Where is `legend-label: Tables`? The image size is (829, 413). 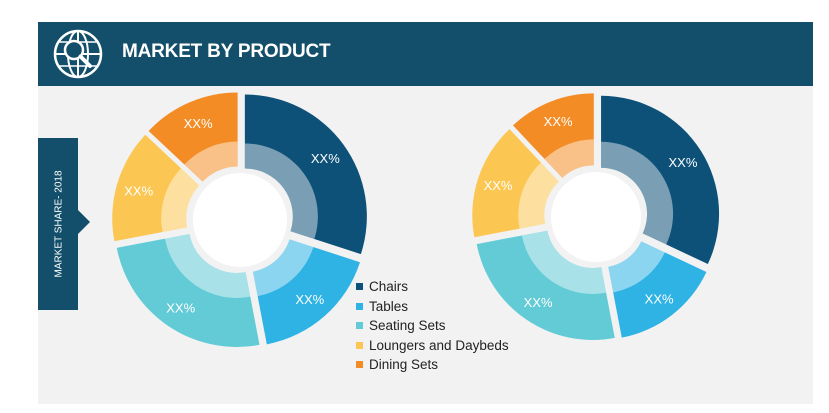
legend-label: Tables is located at coordinates (389, 306).